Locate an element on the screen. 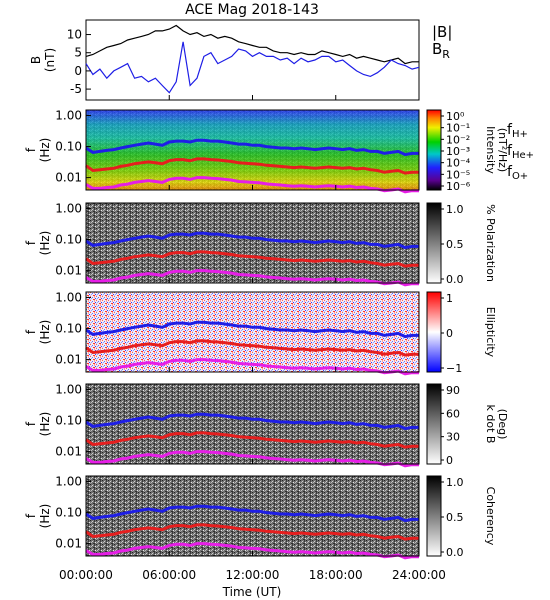  legend-fH-sub: H+ is located at coordinates (520, 134).